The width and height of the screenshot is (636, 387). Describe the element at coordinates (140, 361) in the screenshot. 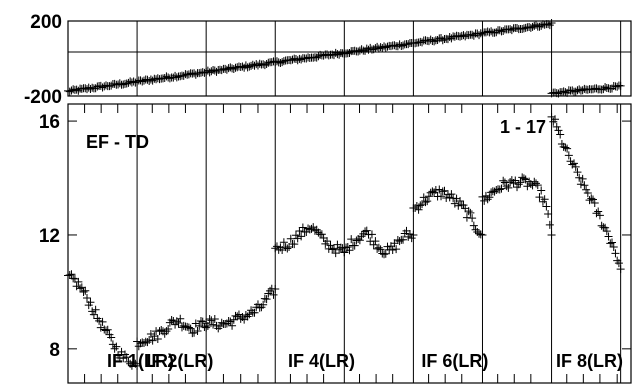

I see `if-band-label: IF 1(LR)` at that location.